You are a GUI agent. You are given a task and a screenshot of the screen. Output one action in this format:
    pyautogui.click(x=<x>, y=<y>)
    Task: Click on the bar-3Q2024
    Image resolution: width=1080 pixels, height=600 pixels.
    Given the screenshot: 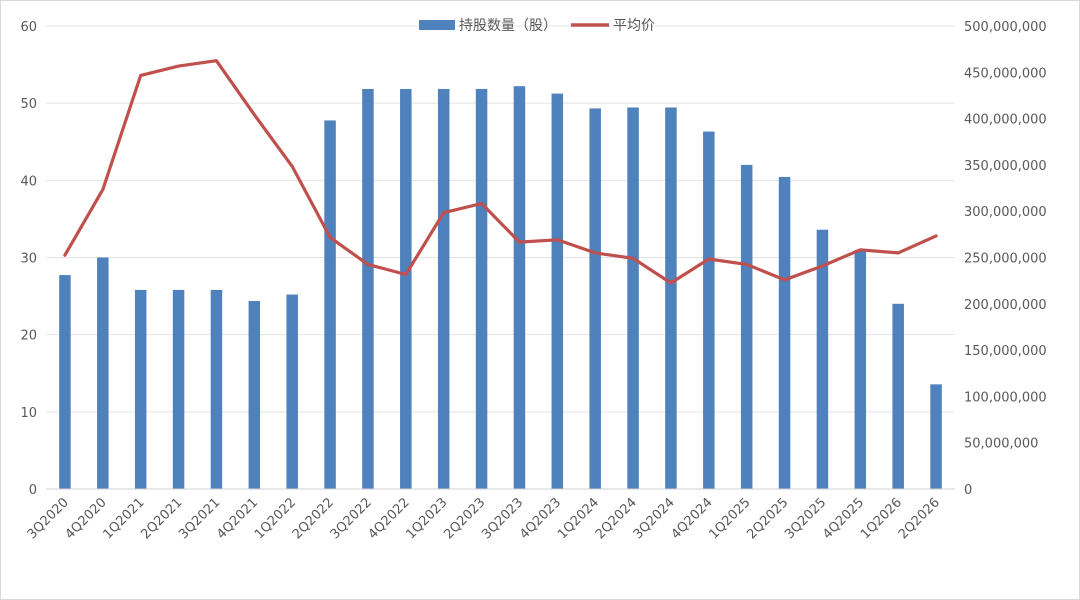 What is the action you would take?
    pyautogui.click(x=671, y=298)
    